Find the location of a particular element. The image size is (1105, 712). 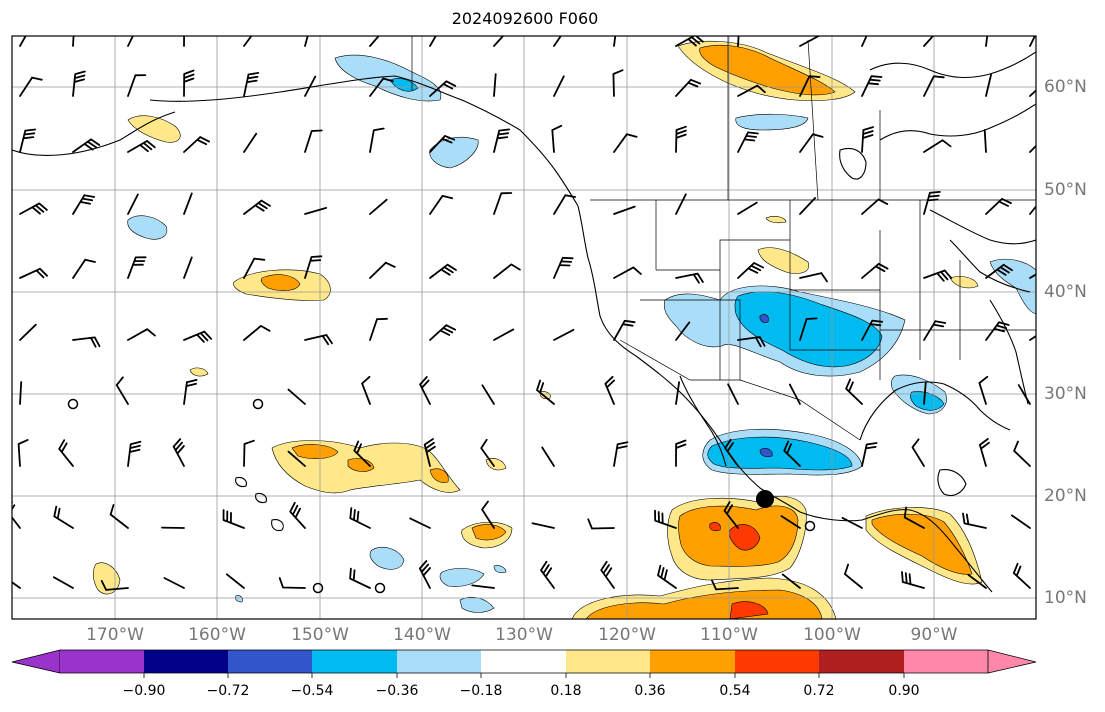

colorbar-tick-label: 0.54 is located at coordinates (735, 691).